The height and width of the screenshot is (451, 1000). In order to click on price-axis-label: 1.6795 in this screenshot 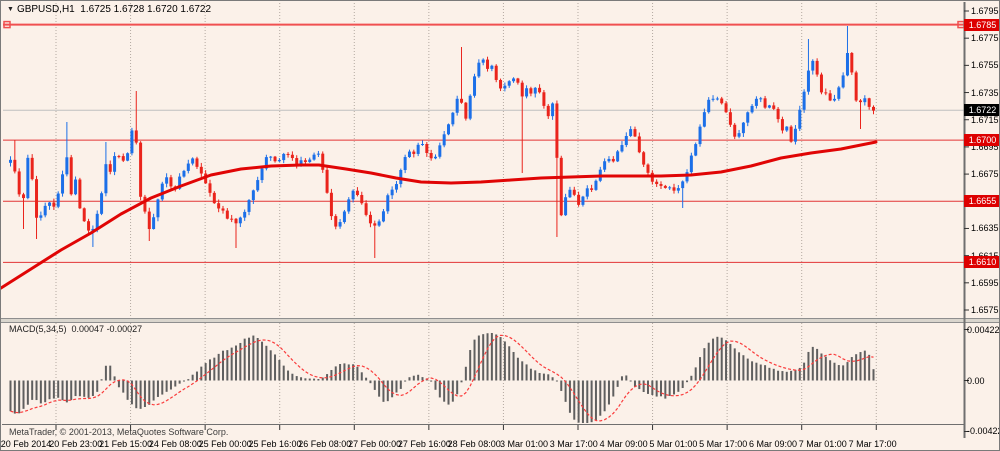, I will do `click(985, 11)`.